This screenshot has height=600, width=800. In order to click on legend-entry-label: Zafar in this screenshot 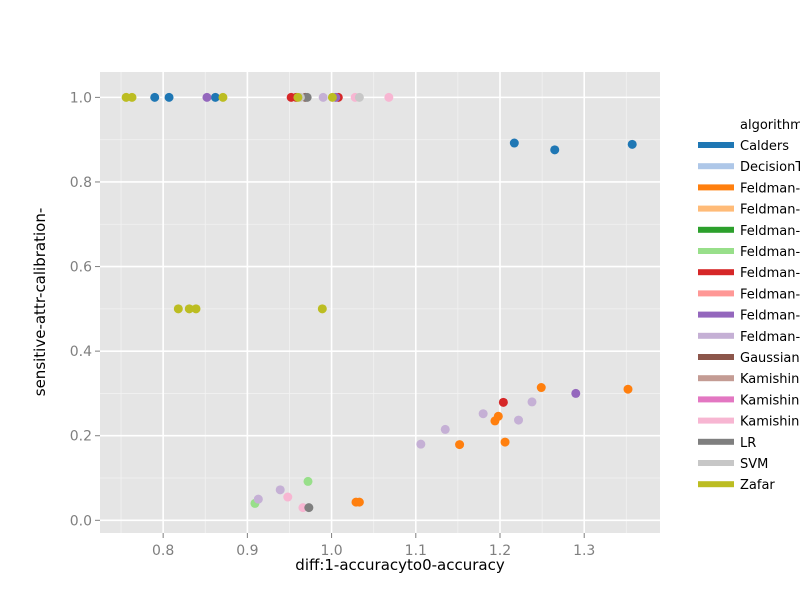, I will do `click(757, 485)`.